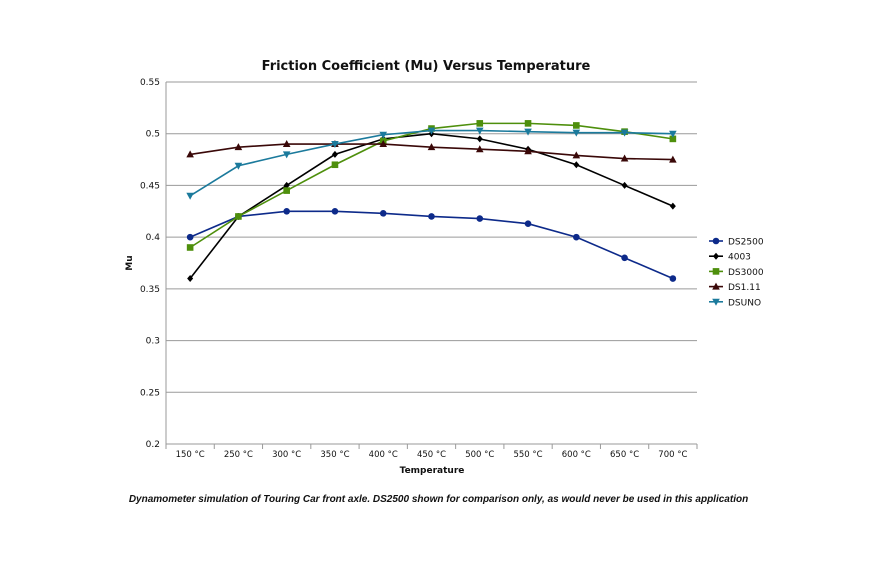 Image resolution: width=877 pixels, height=573 pixels. Describe the element at coordinates (746, 243) in the screenshot. I see `legend-label: DS2500` at that location.